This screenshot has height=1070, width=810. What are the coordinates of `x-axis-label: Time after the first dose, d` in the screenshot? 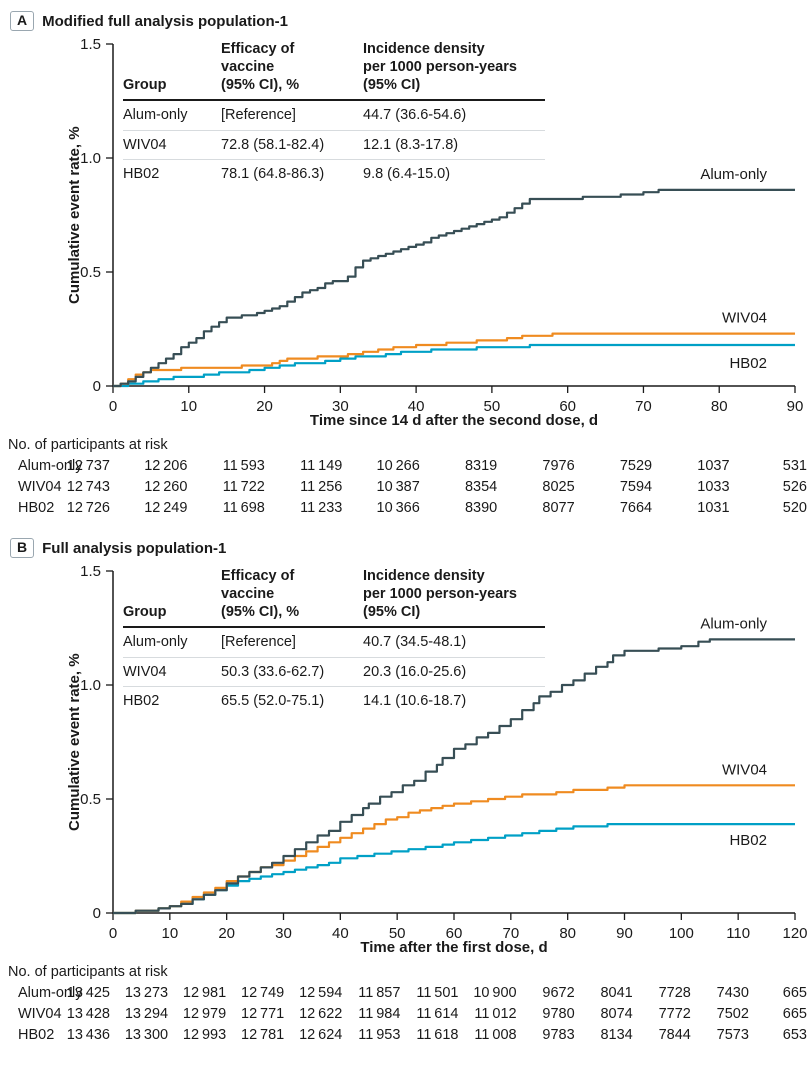 It's located at (454, 947).